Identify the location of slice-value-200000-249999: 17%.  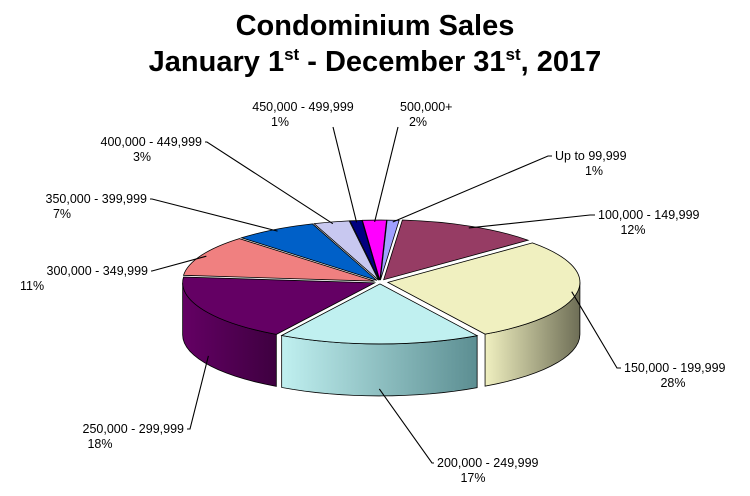
(472, 478).